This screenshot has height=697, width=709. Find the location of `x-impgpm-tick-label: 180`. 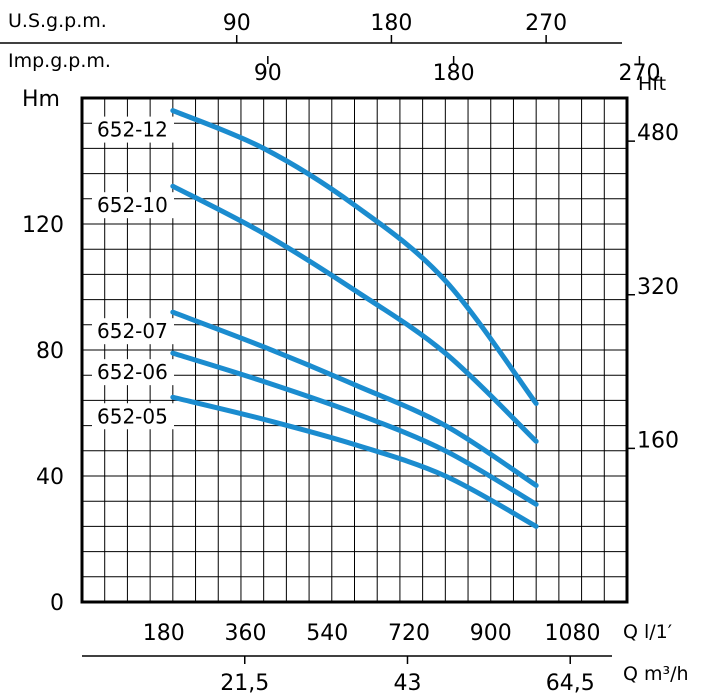

x-impgpm-tick-label: 180 is located at coordinates (454, 73).